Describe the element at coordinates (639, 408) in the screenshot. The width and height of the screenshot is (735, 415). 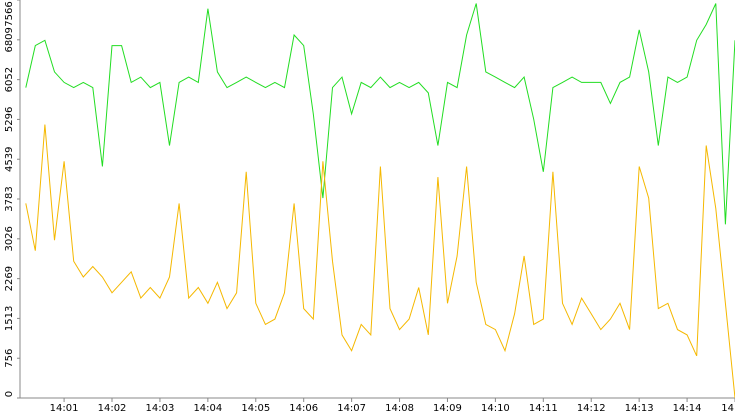
I see `x-tick-label: 14:13` at that location.